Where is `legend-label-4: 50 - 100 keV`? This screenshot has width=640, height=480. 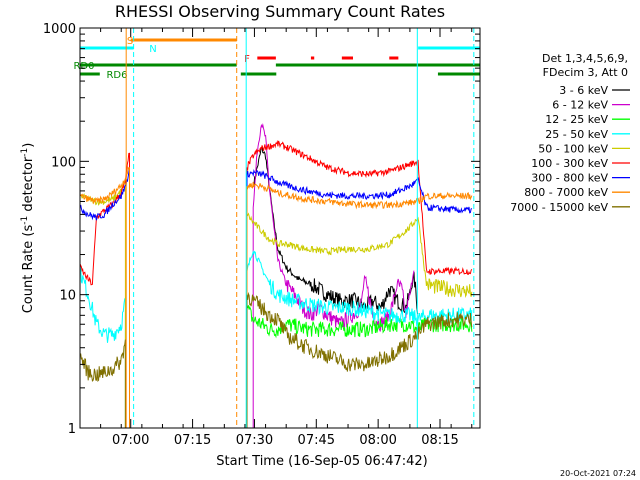 legend-label-4: 50 - 100 keV is located at coordinates (573, 148).